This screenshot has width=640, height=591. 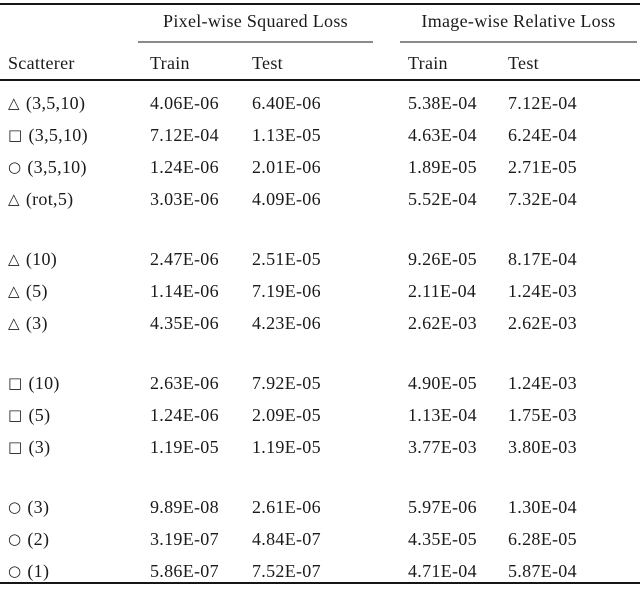 What do you see at coordinates (286, 166) in the screenshot?
I see `pixel-test-value: 2.01E-06` at bounding box center [286, 166].